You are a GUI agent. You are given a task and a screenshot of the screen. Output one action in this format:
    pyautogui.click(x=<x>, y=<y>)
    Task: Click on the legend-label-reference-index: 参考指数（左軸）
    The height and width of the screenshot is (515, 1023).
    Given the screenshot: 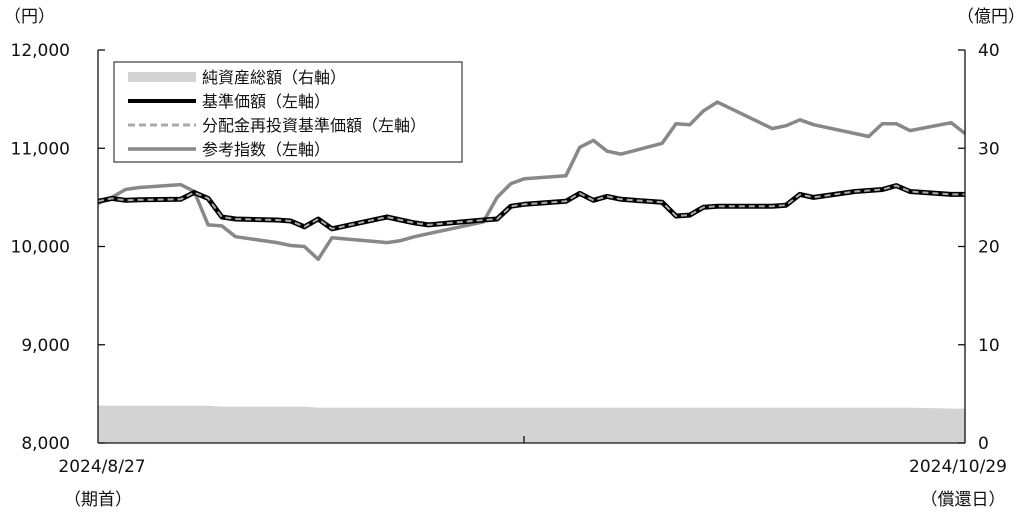 What is the action you would take?
    pyautogui.click(x=266, y=149)
    